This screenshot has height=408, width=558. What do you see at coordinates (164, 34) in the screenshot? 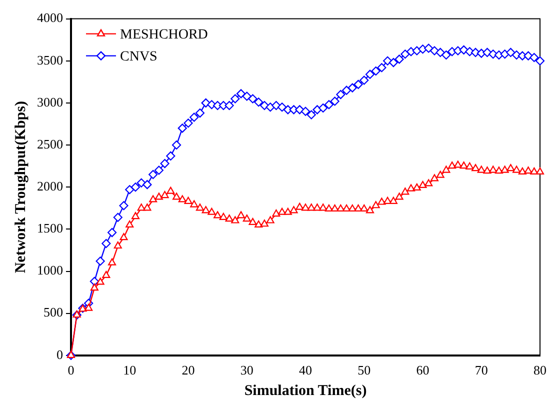
I see `legend-label: MESHCHORD` at bounding box center [164, 34].